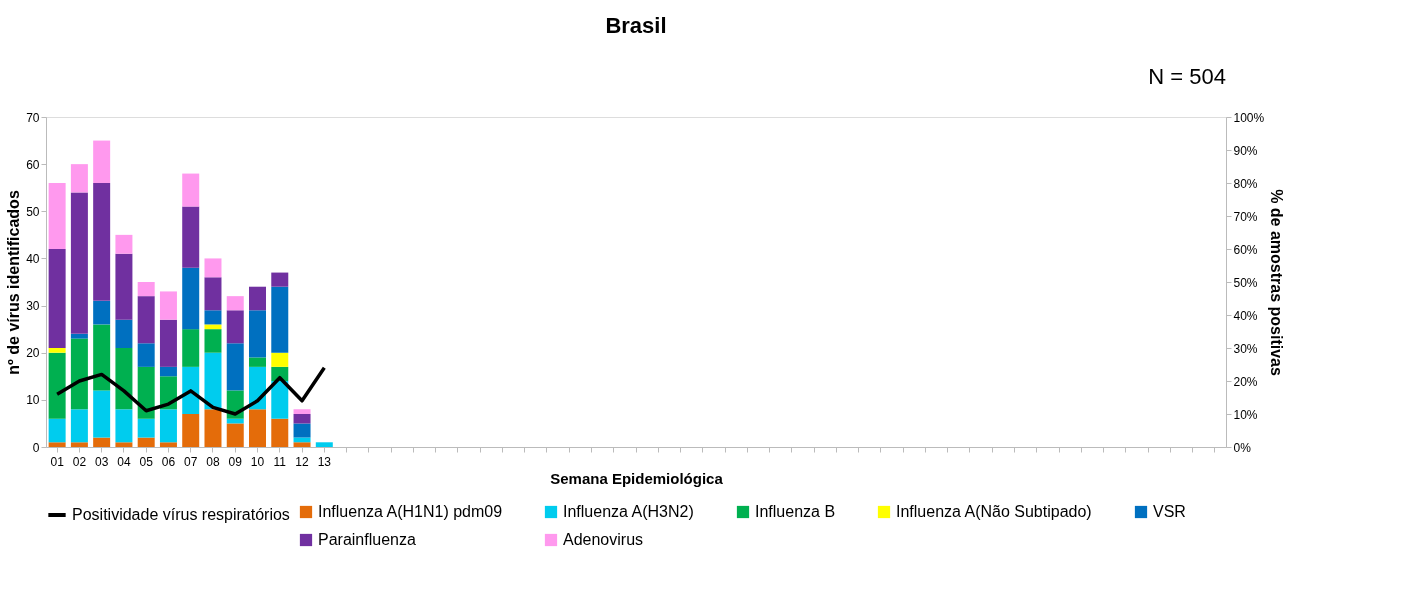 This screenshot has width=1426, height=603. What do you see at coordinates (603, 539) in the screenshot?
I see `legend-label: Adenovirus` at bounding box center [603, 539].